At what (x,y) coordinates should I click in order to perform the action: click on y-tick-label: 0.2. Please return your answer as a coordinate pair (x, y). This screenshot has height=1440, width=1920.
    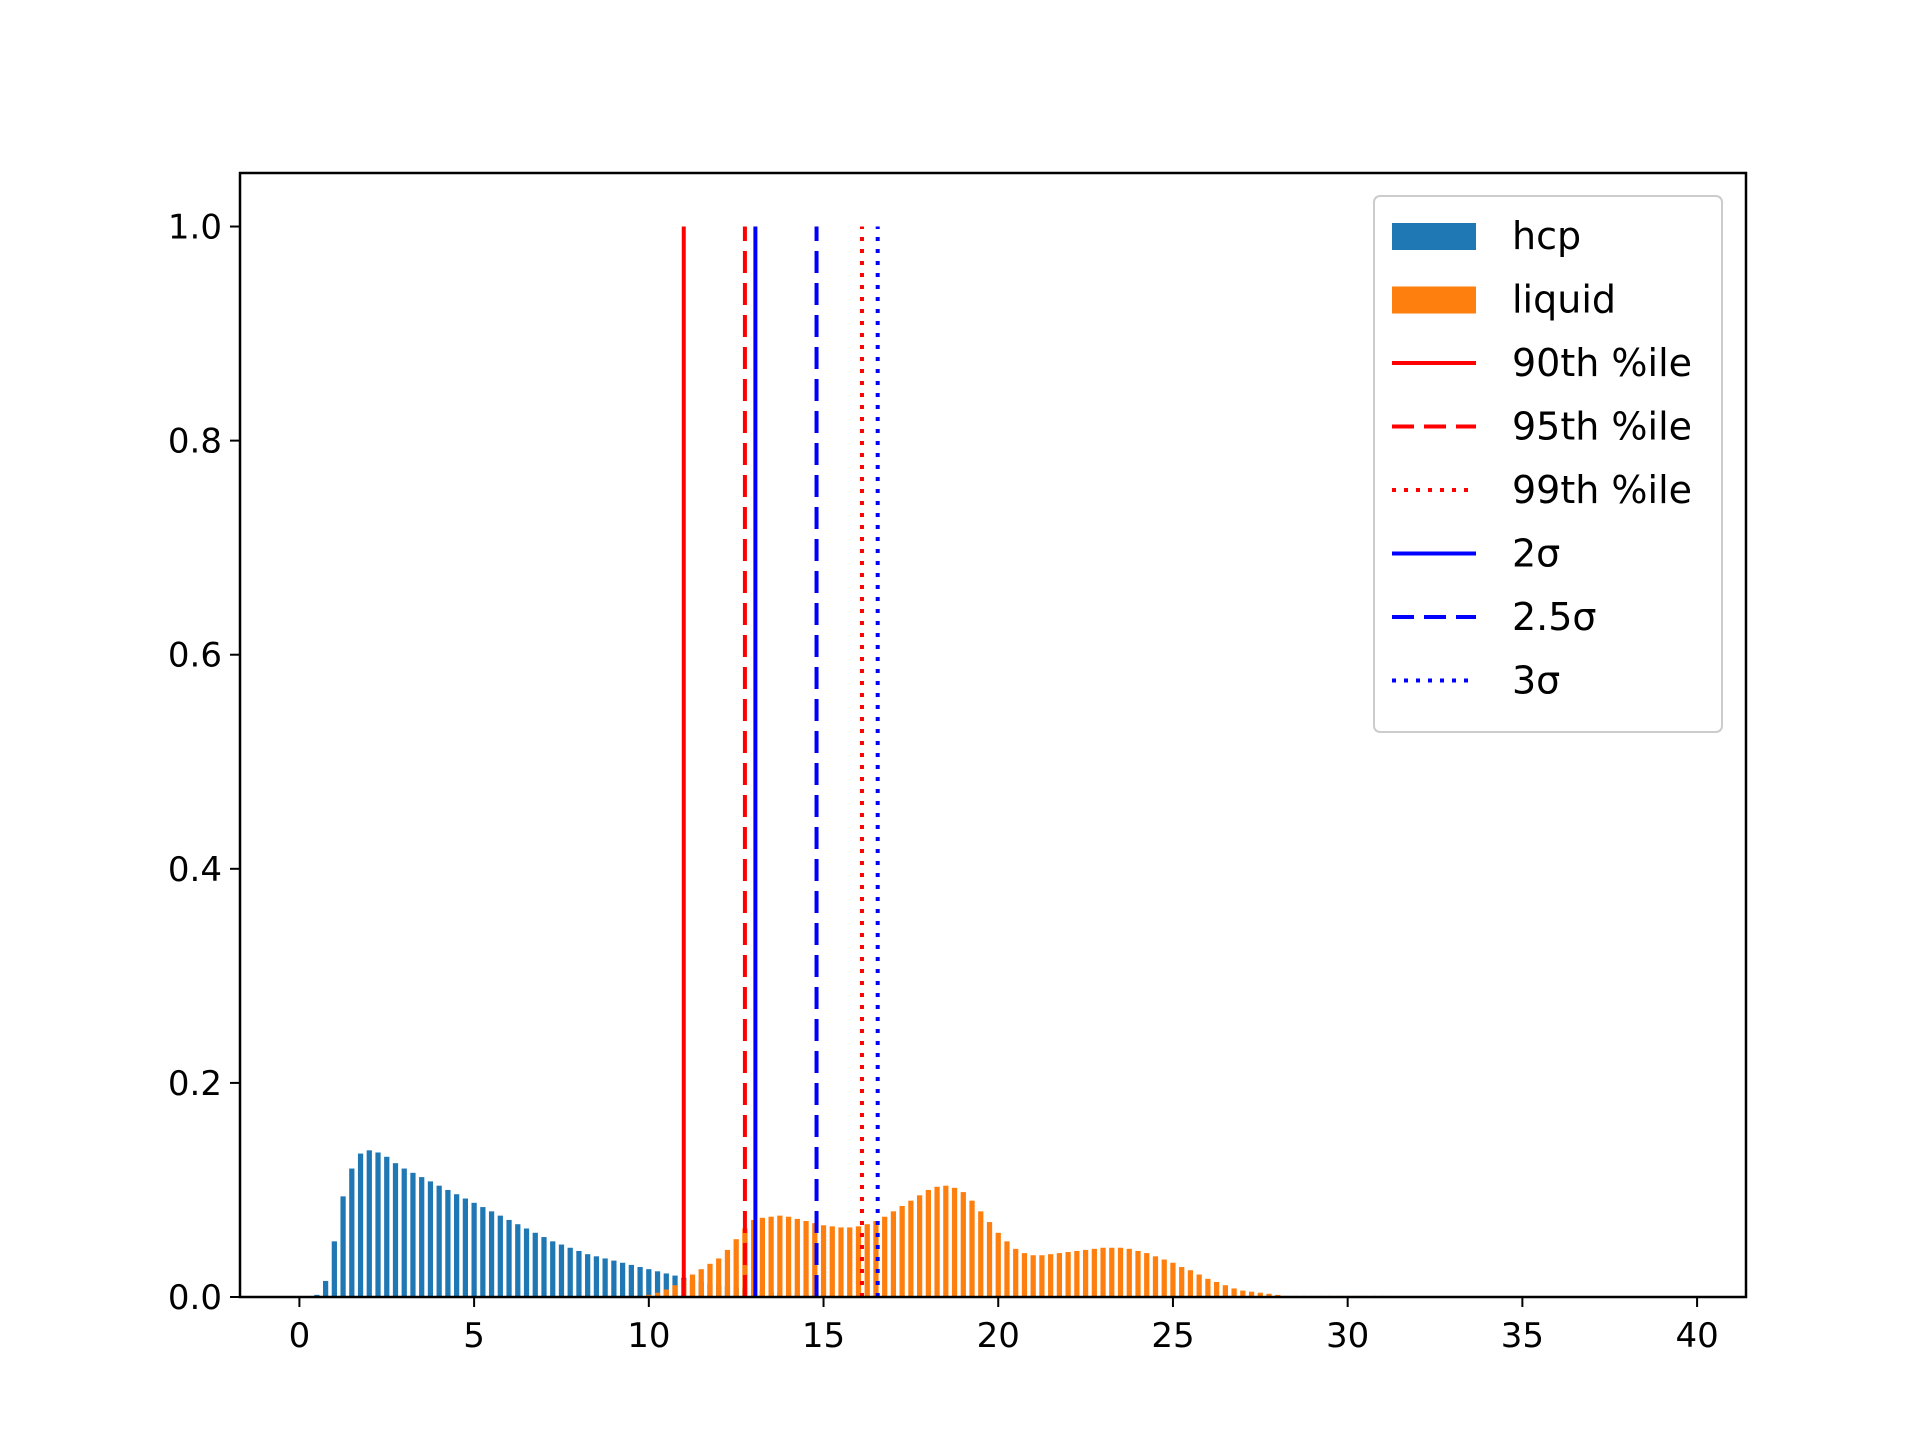
    Looking at the image, I should click on (195, 1084).